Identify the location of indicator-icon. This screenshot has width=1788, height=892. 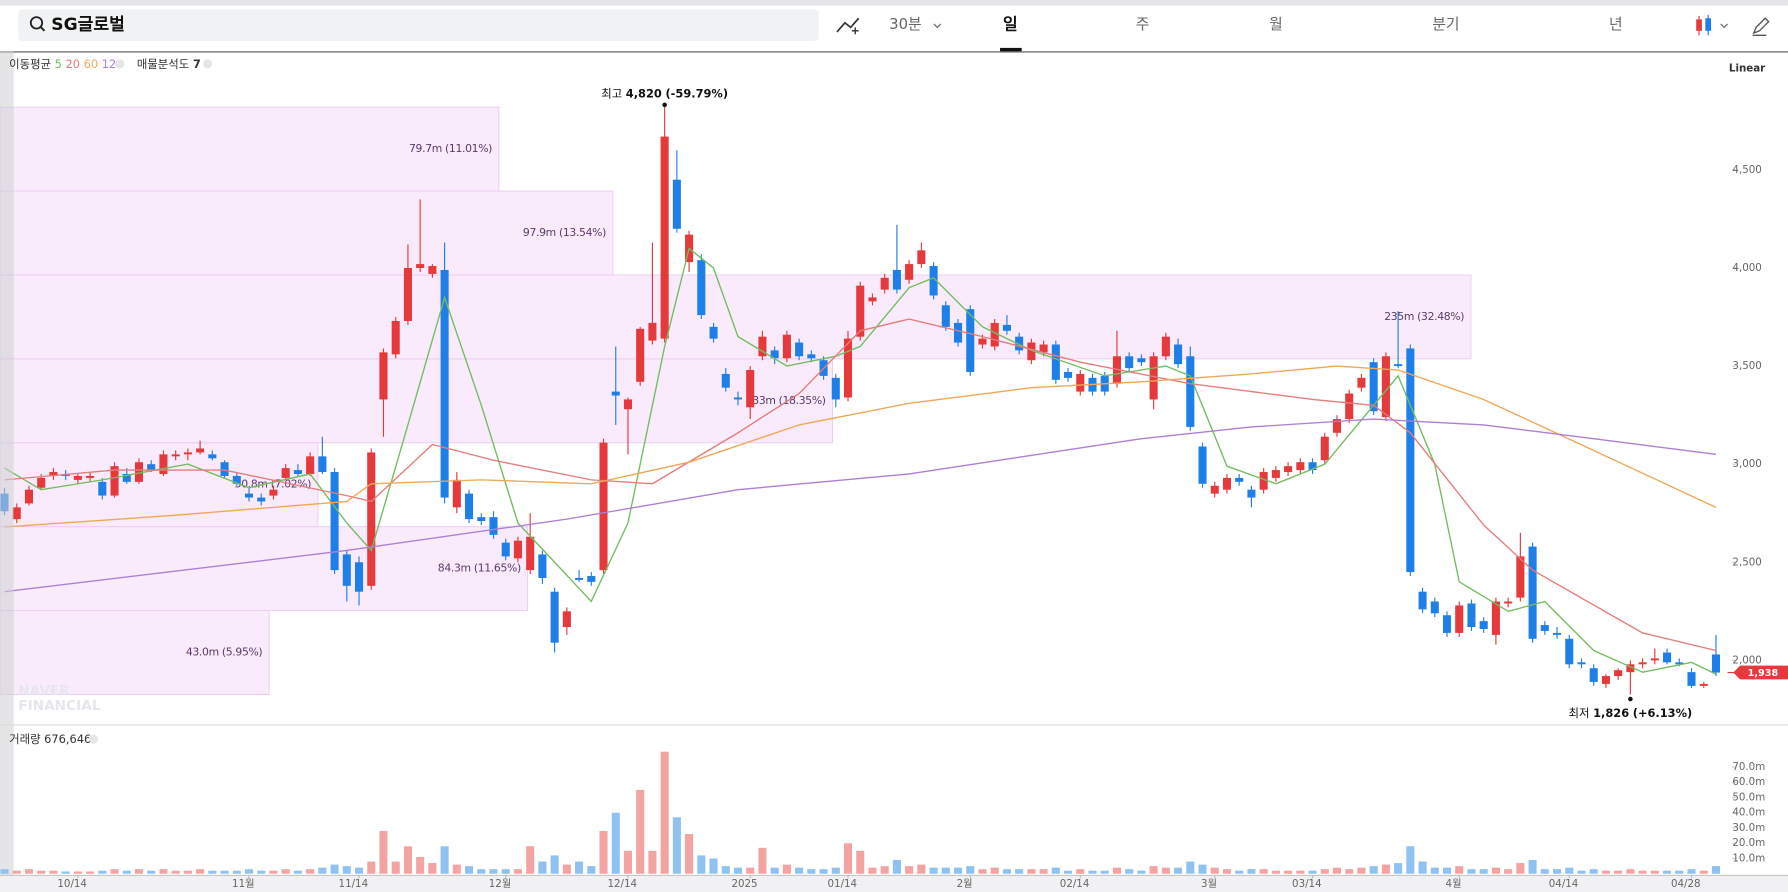
(848, 25).